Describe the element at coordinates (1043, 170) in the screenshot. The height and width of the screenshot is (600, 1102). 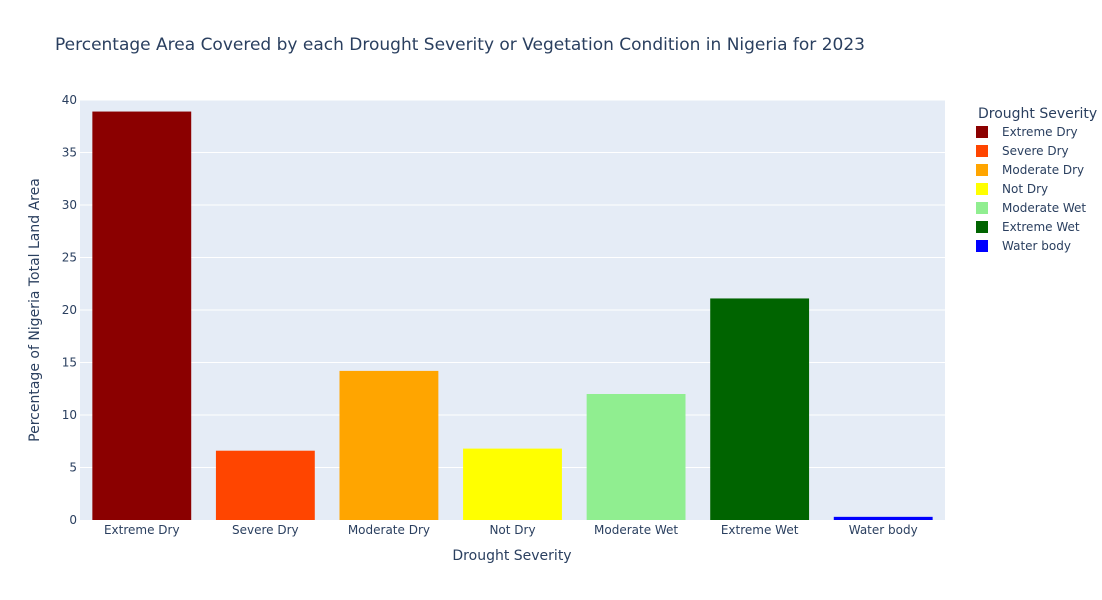
I see `legend-label: Moderate Dry` at that location.